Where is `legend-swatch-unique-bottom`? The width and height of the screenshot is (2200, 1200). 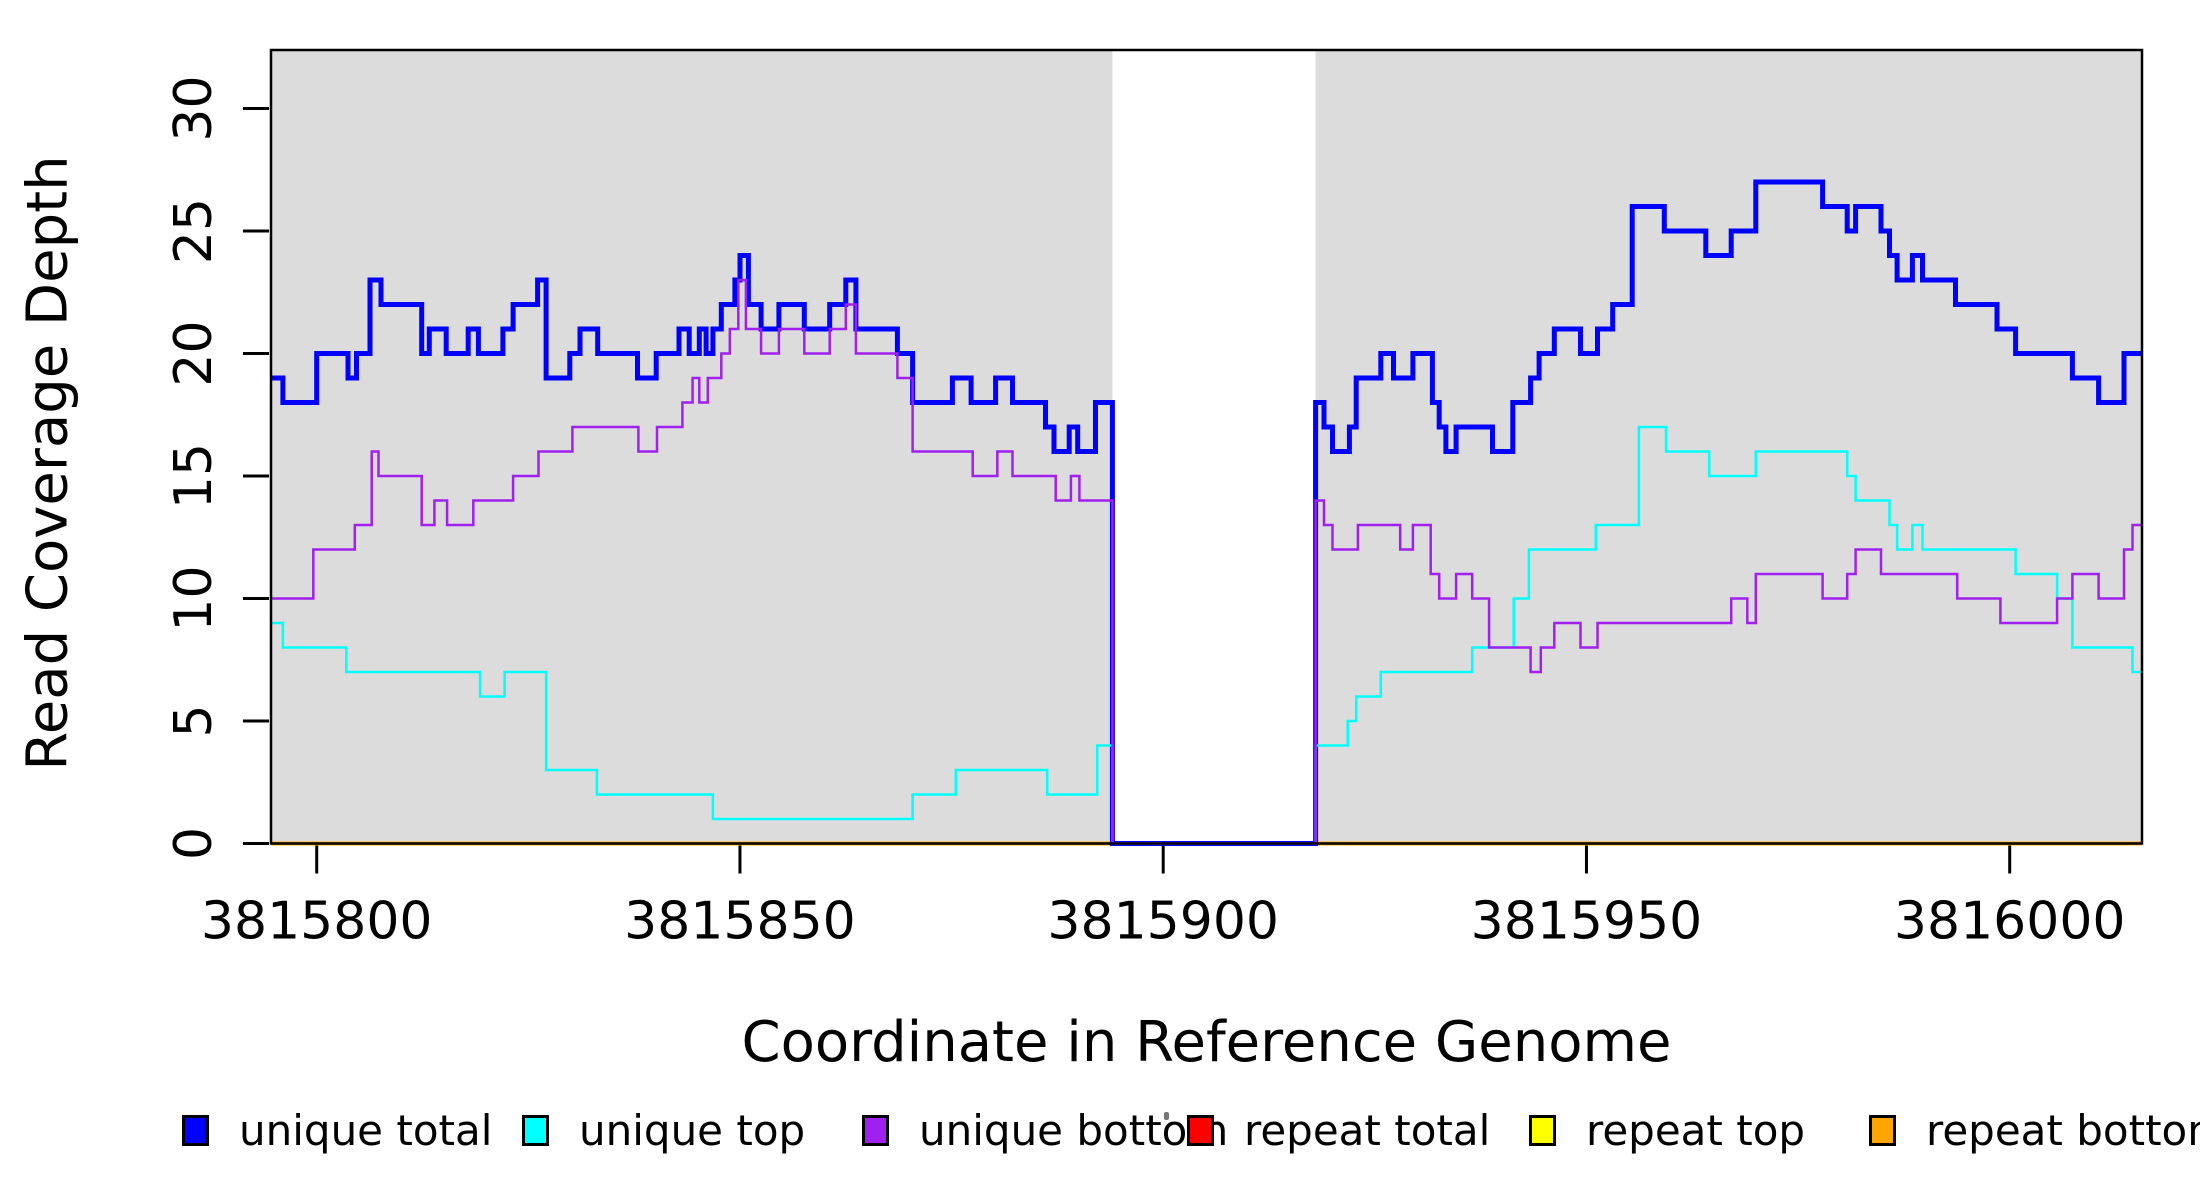
legend-swatch-unique-bottom is located at coordinates (875, 1130).